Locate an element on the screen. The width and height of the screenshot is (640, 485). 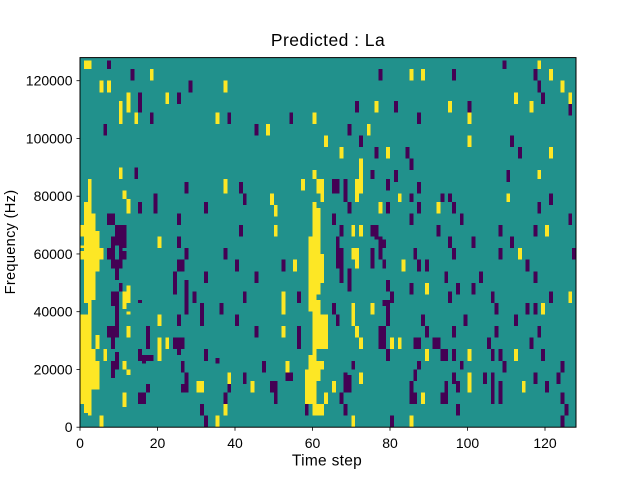
svg-text: 40 is located at coordinates (235, 443).